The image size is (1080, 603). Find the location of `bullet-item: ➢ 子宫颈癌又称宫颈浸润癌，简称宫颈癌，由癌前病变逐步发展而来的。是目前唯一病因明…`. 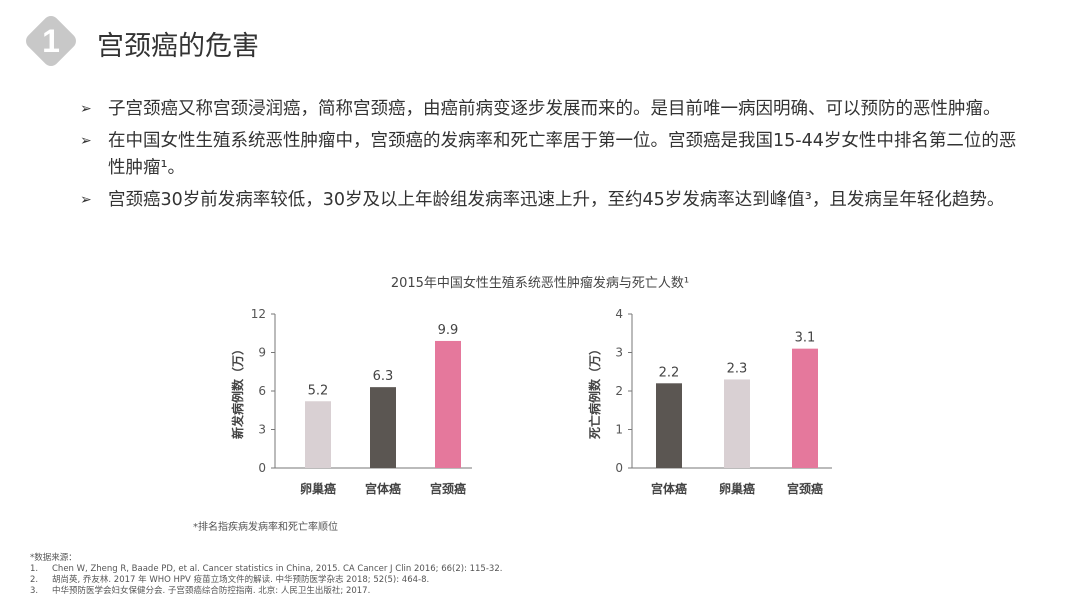

bullet-item: ➢ 子宫颈癌又称宫颈浸润癌，简称宫颈癌，由癌前病变逐步发展而来的。是目前唯一病因明… is located at coordinates (555, 109).